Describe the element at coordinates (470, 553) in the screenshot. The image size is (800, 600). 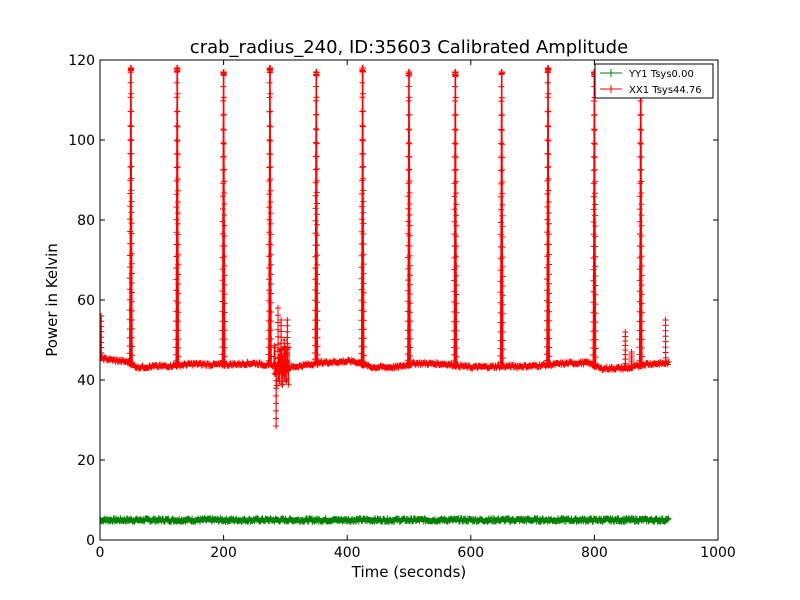
I see `x-tick-label: 600` at that location.